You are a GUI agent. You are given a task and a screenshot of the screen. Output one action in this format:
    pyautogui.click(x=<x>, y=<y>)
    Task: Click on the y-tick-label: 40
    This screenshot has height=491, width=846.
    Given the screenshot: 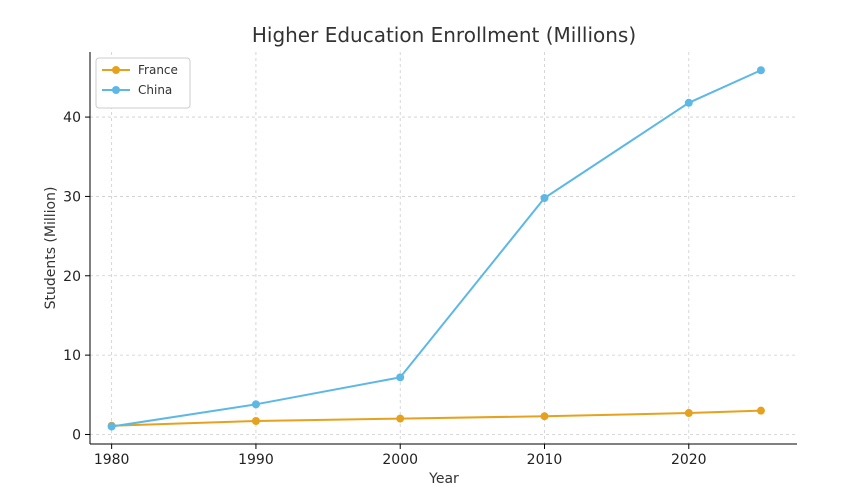 What is the action you would take?
    pyautogui.click(x=72, y=118)
    